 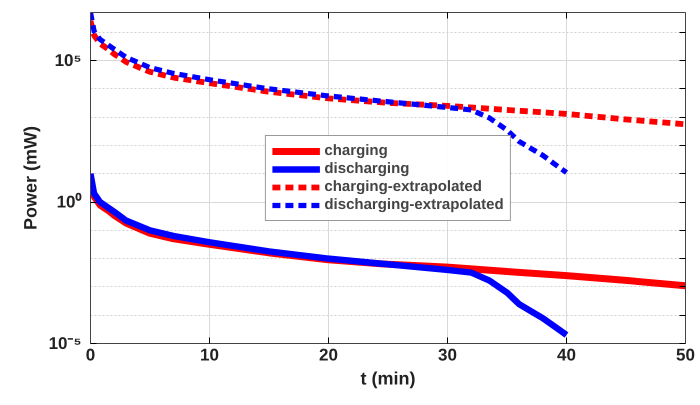 What do you see at coordinates (68, 60) in the screenshot?
I see `y-tick-label: 10⁵` at bounding box center [68, 60].